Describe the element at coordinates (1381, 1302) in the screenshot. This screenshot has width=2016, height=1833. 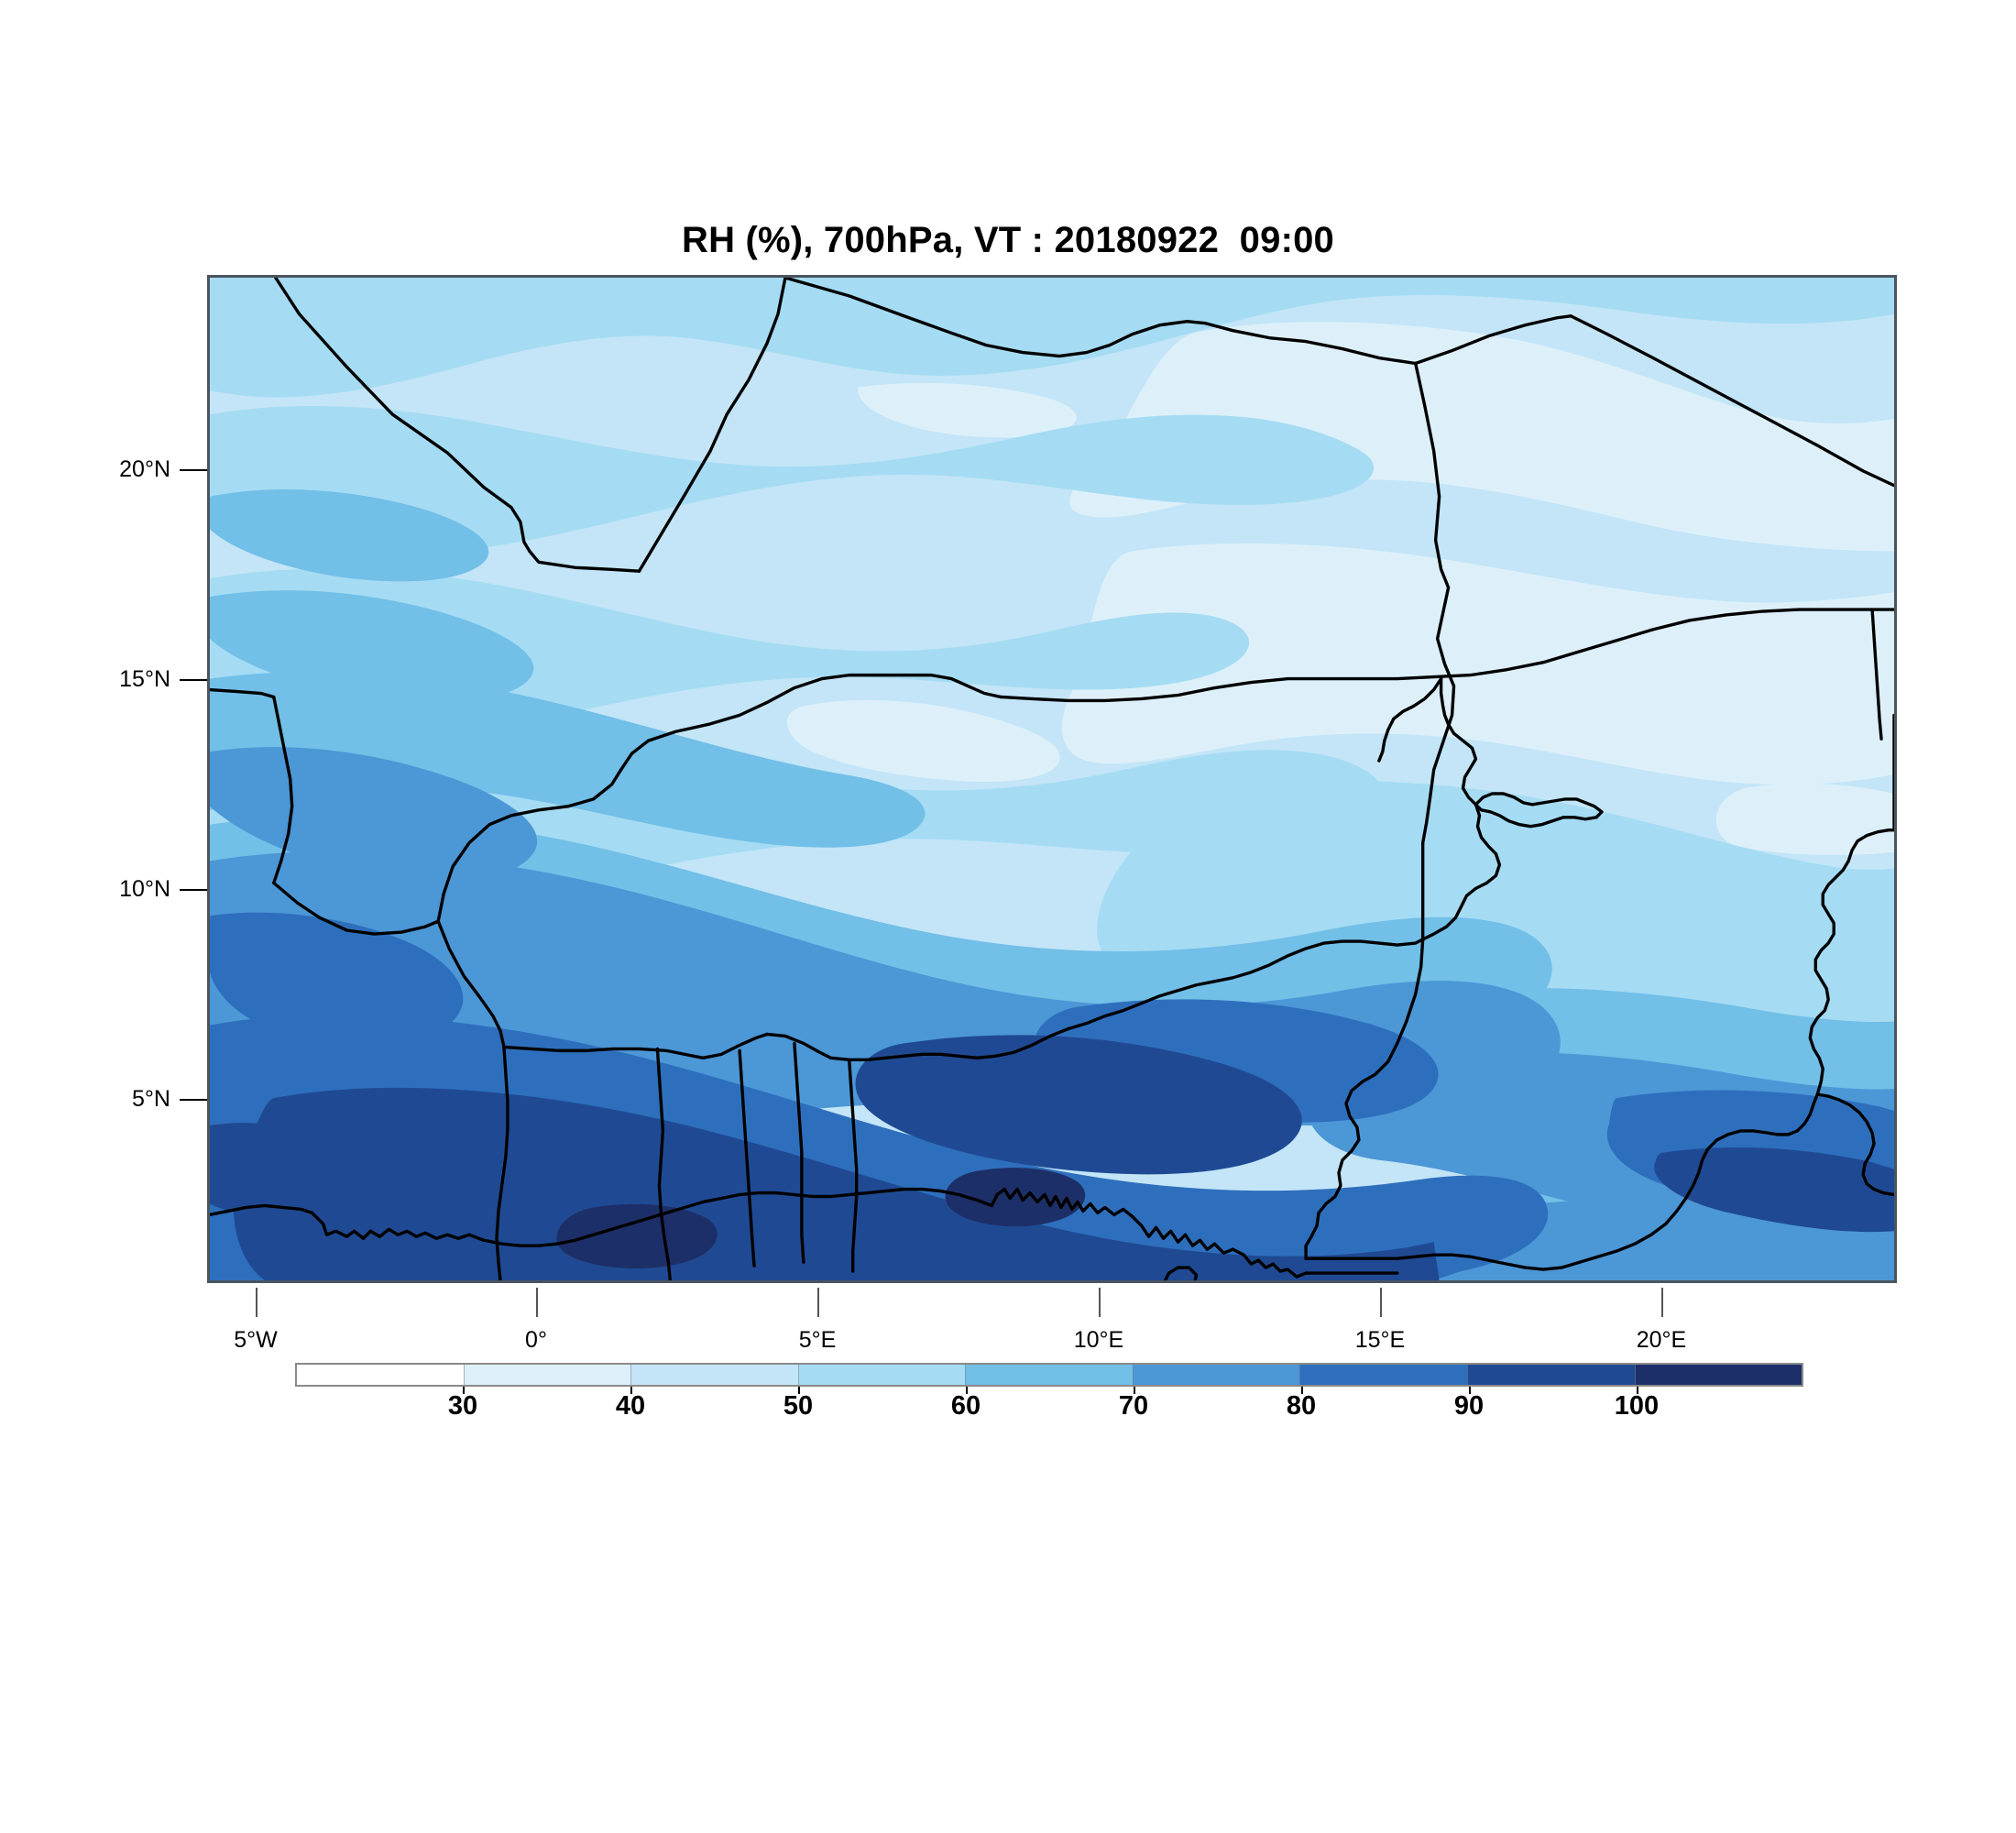
I see `xtick-mark-15E` at that location.